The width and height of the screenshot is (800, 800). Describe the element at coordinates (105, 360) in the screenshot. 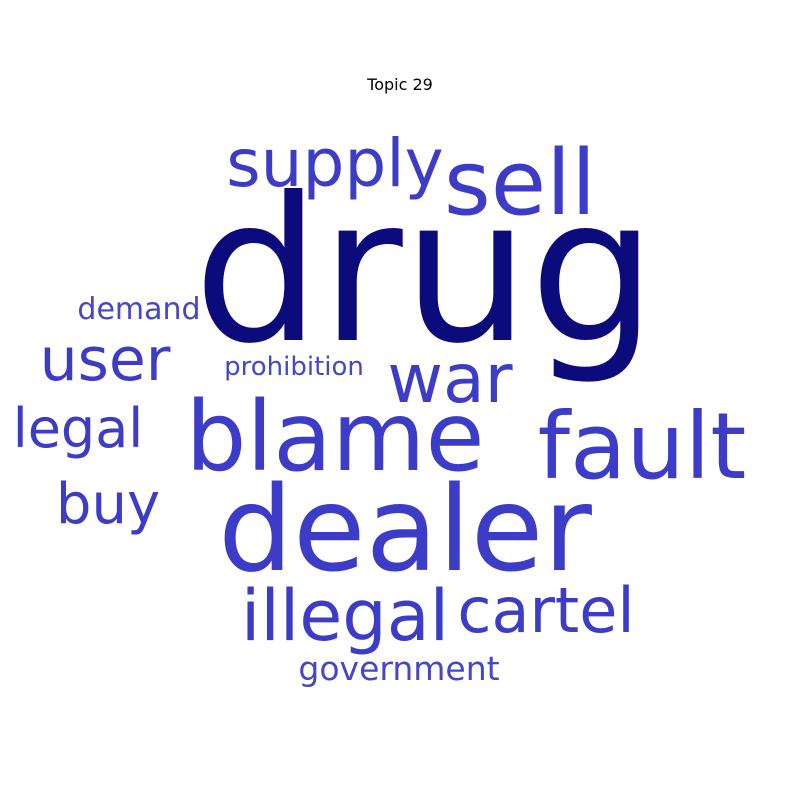

I see `word-user: user` at that location.